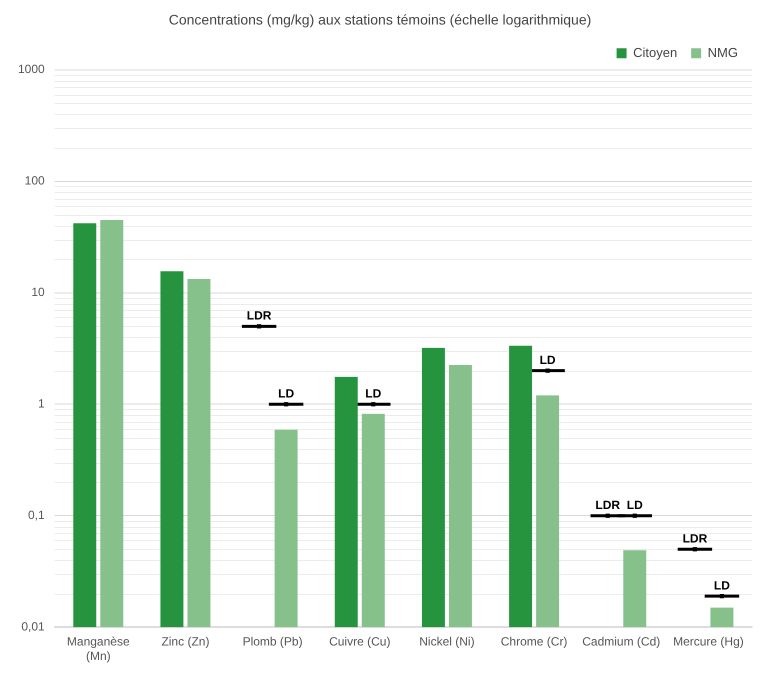 This screenshot has height=682, width=772. What do you see at coordinates (621, 641) in the screenshot?
I see `x-tick-label: Cadmium (Cd)` at bounding box center [621, 641].